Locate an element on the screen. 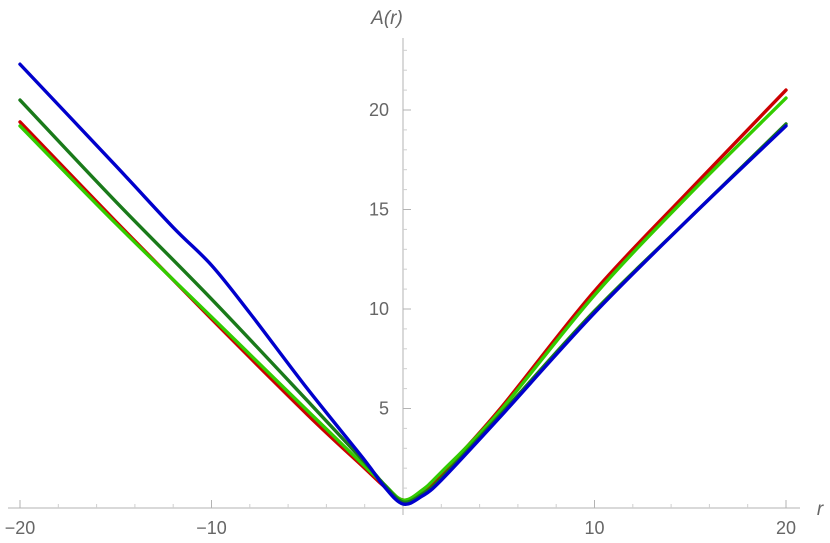 This screenshot has width=830, height=543. y-tick-label: 5 is located at coordinates (384, 409).